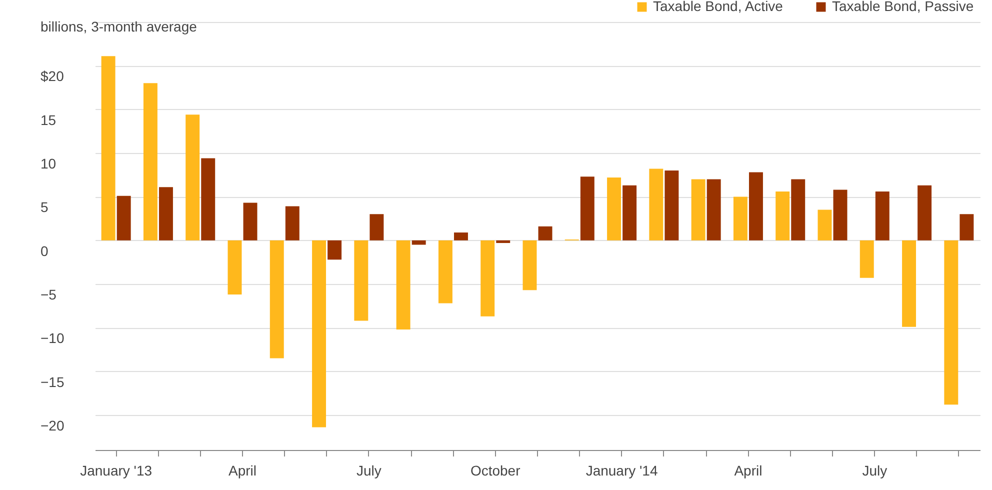 This screenshot has height=490, width=992. What do you see at coordinates (622, 470) in the screenshot?
I see `x-tick-label: January '14` at bounding box center [622, 470].